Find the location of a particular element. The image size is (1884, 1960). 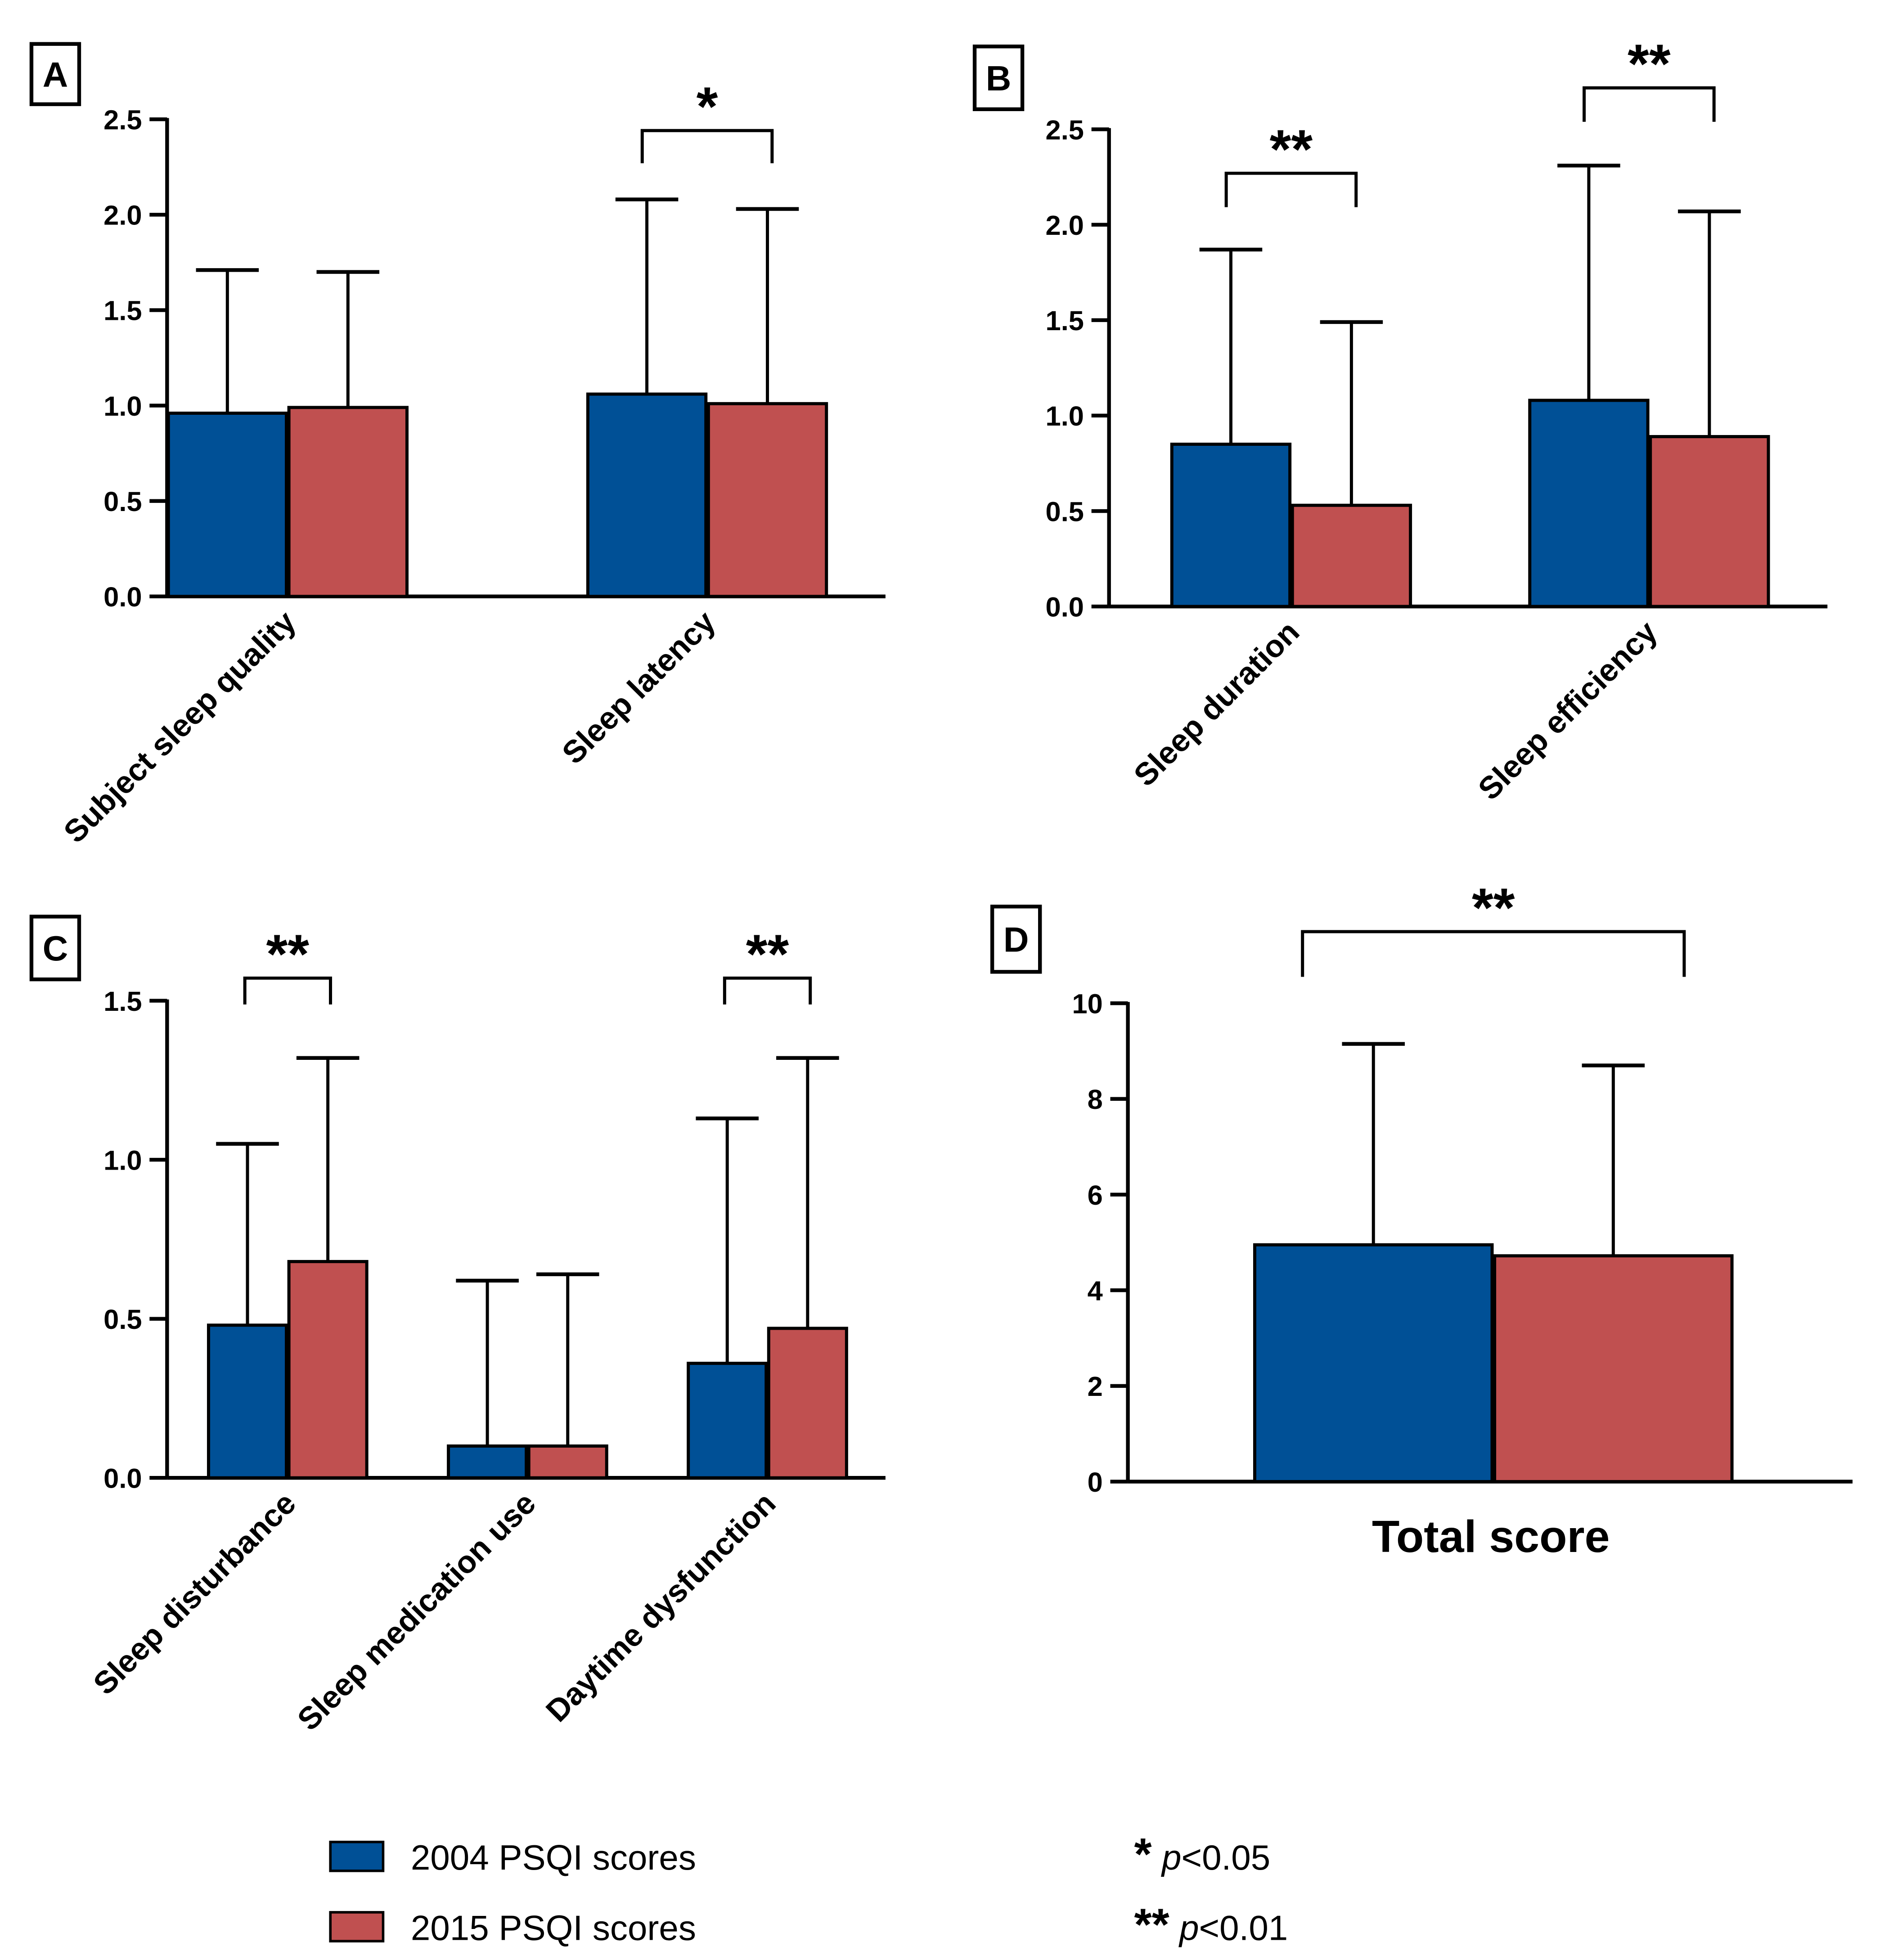

legend-sig-001: ** p<0.01 is located at coordinates (1211, 1924).